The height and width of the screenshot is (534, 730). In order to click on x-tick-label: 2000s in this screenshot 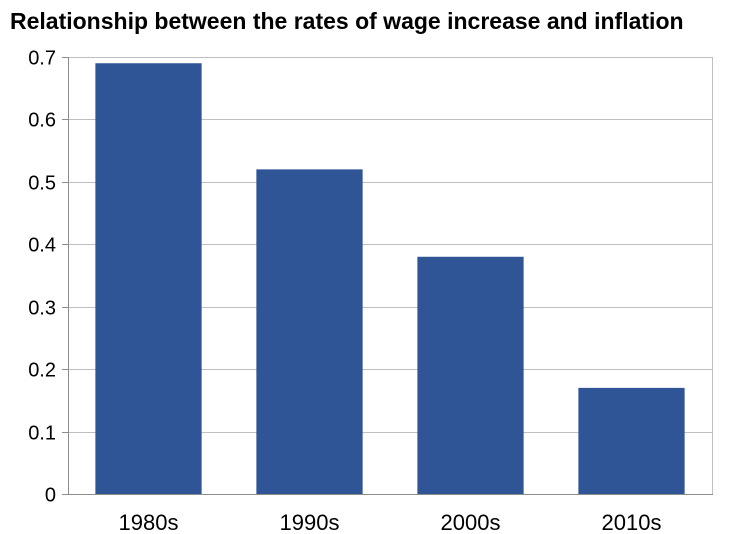, I will do `click(471, 522)`.